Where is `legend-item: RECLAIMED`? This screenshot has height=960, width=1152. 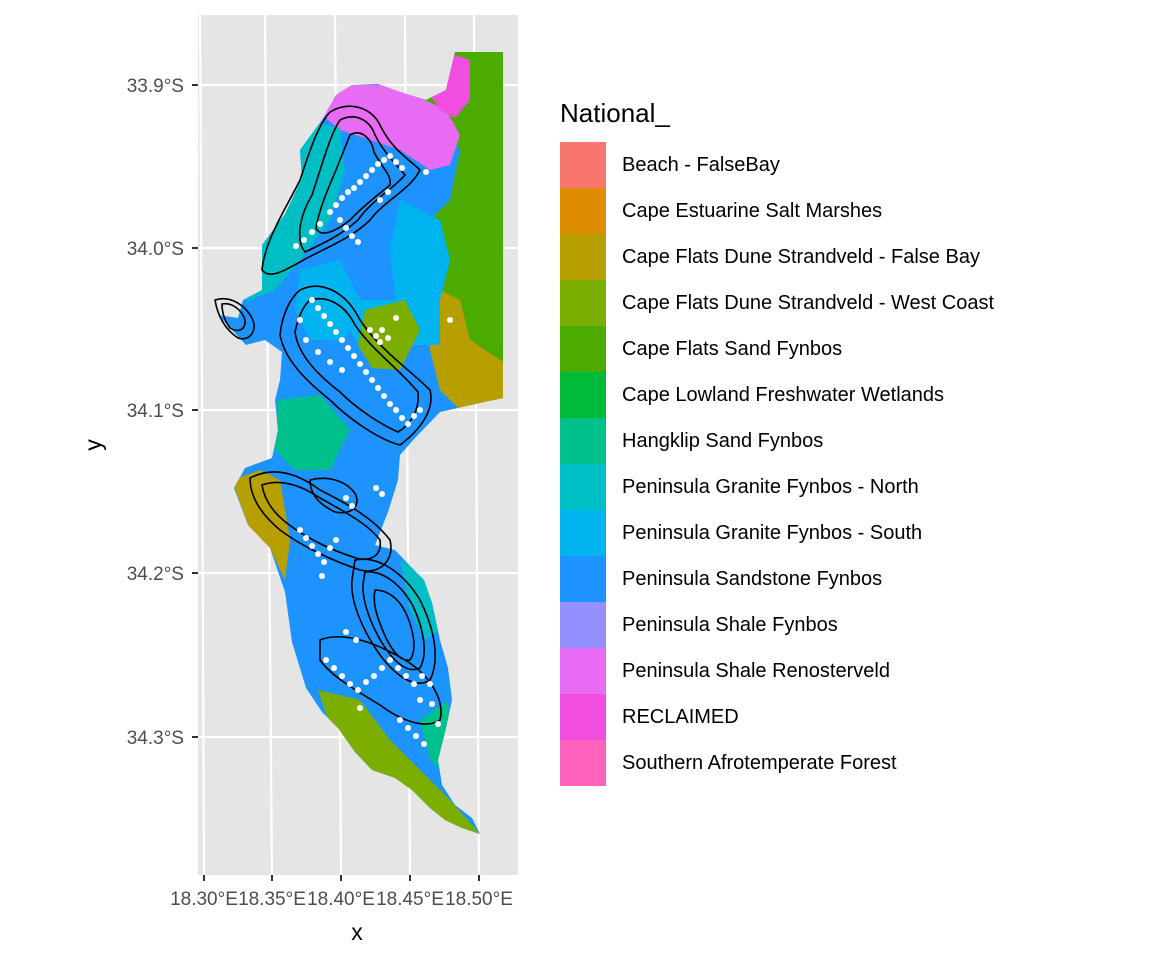 legend-item: RECLAIMED is located at coordinates (777, 717).